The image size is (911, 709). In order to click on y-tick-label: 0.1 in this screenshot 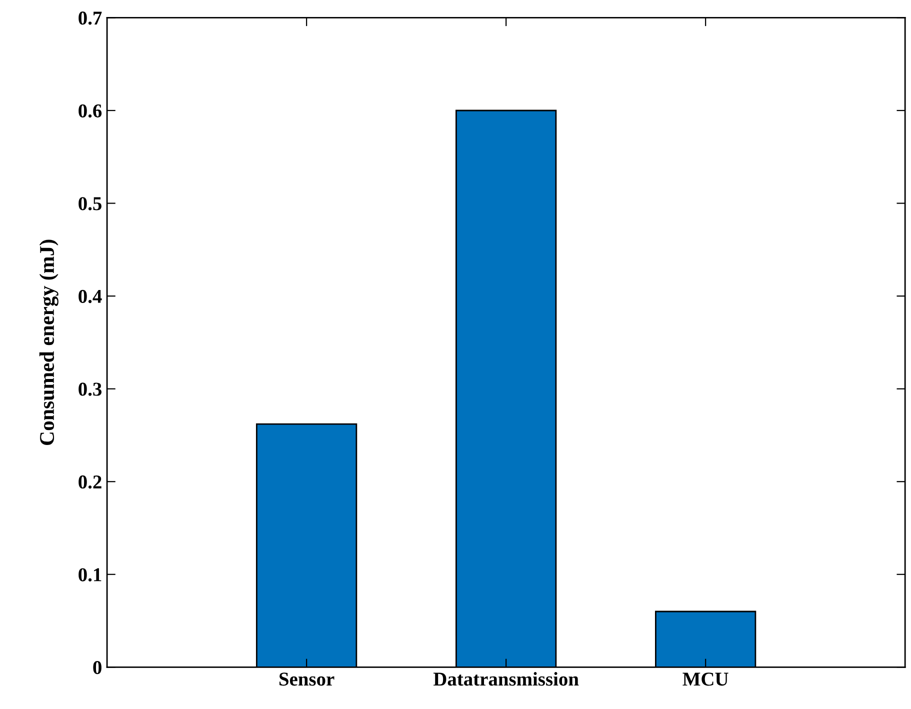, I will do `click(90, 575)`.